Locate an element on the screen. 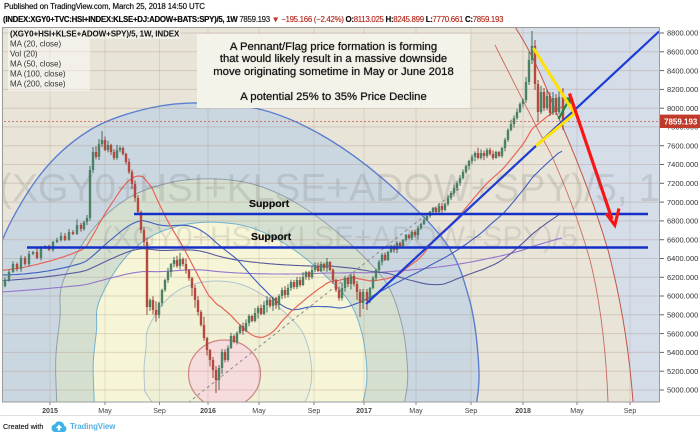 The image size is (700, 437). svg-text: MA (100, close) is located at coordinates (38, 74).